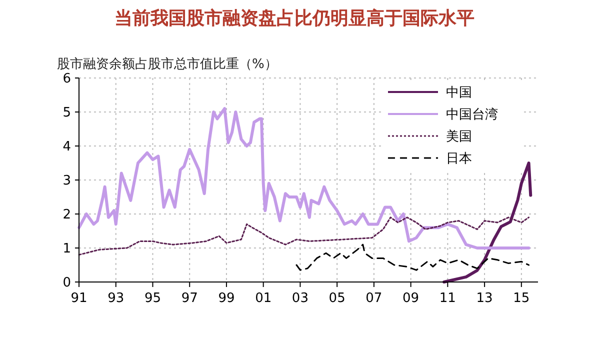  What do you see at coordinates (521, 298) in the screenshot?
I see `x-tick-label: 15` at bounding box center [521, 298].